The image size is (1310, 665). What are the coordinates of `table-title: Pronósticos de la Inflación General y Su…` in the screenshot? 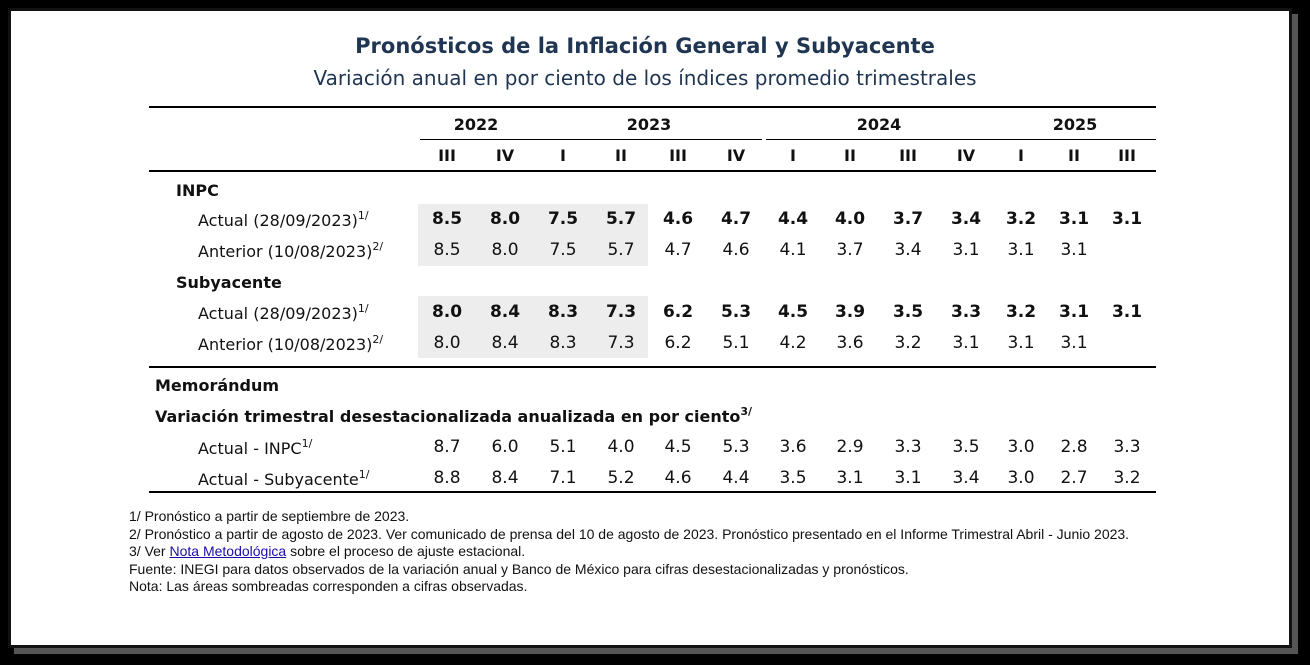 It's located at (645, 46).